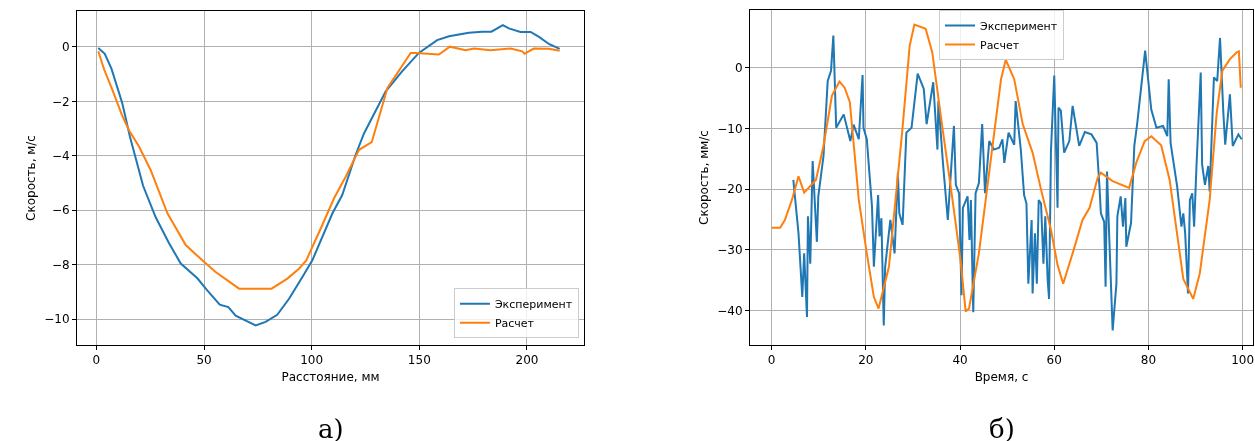 This screenshot has width=1255, height=441. Describe the element at coordinates (960, 360) in the screenshot. I see `x-tick-label: 40` at that location.